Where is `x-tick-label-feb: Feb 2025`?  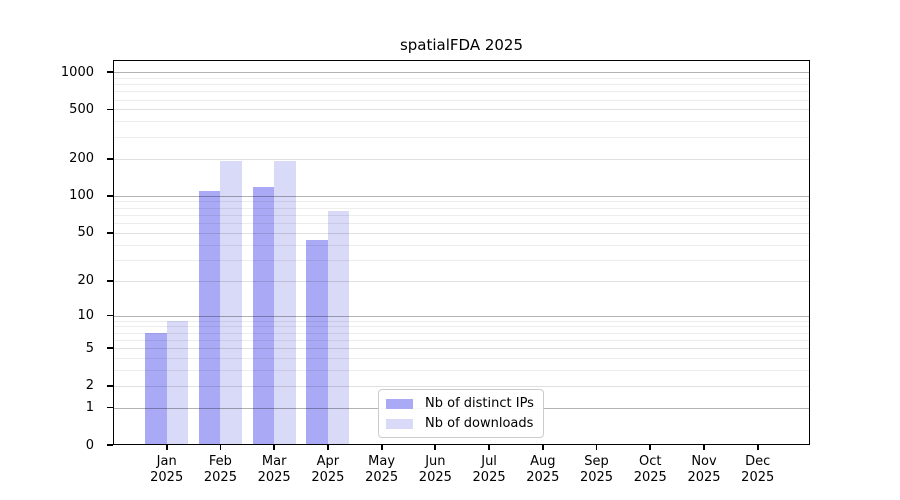
x-tick-label-feb: Feb 2025 is located at coordinates (220, 470).